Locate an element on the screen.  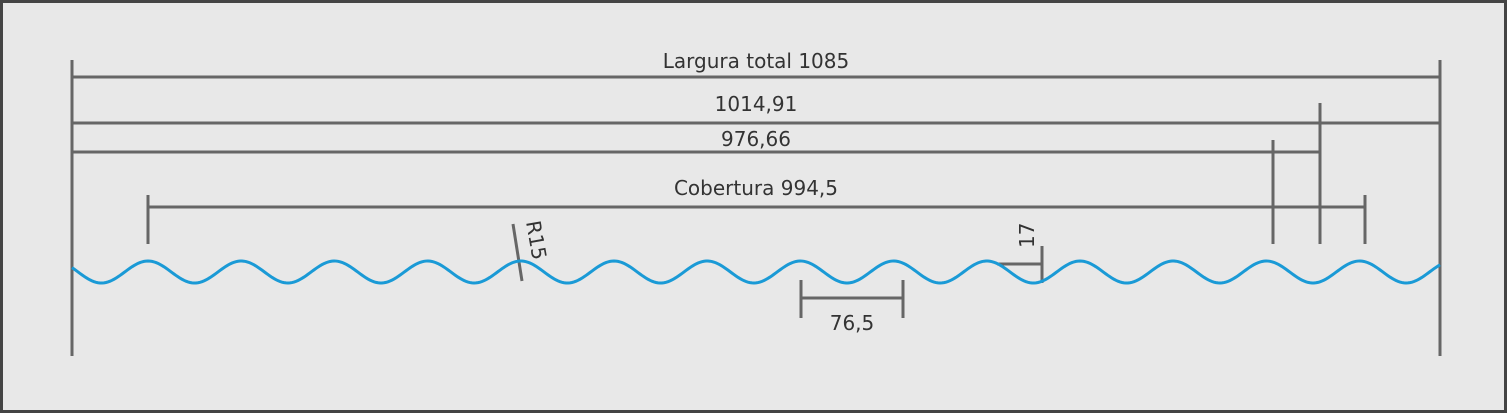
coverage-label: Cobertura 994,5 is located at coordinates (756, 188).